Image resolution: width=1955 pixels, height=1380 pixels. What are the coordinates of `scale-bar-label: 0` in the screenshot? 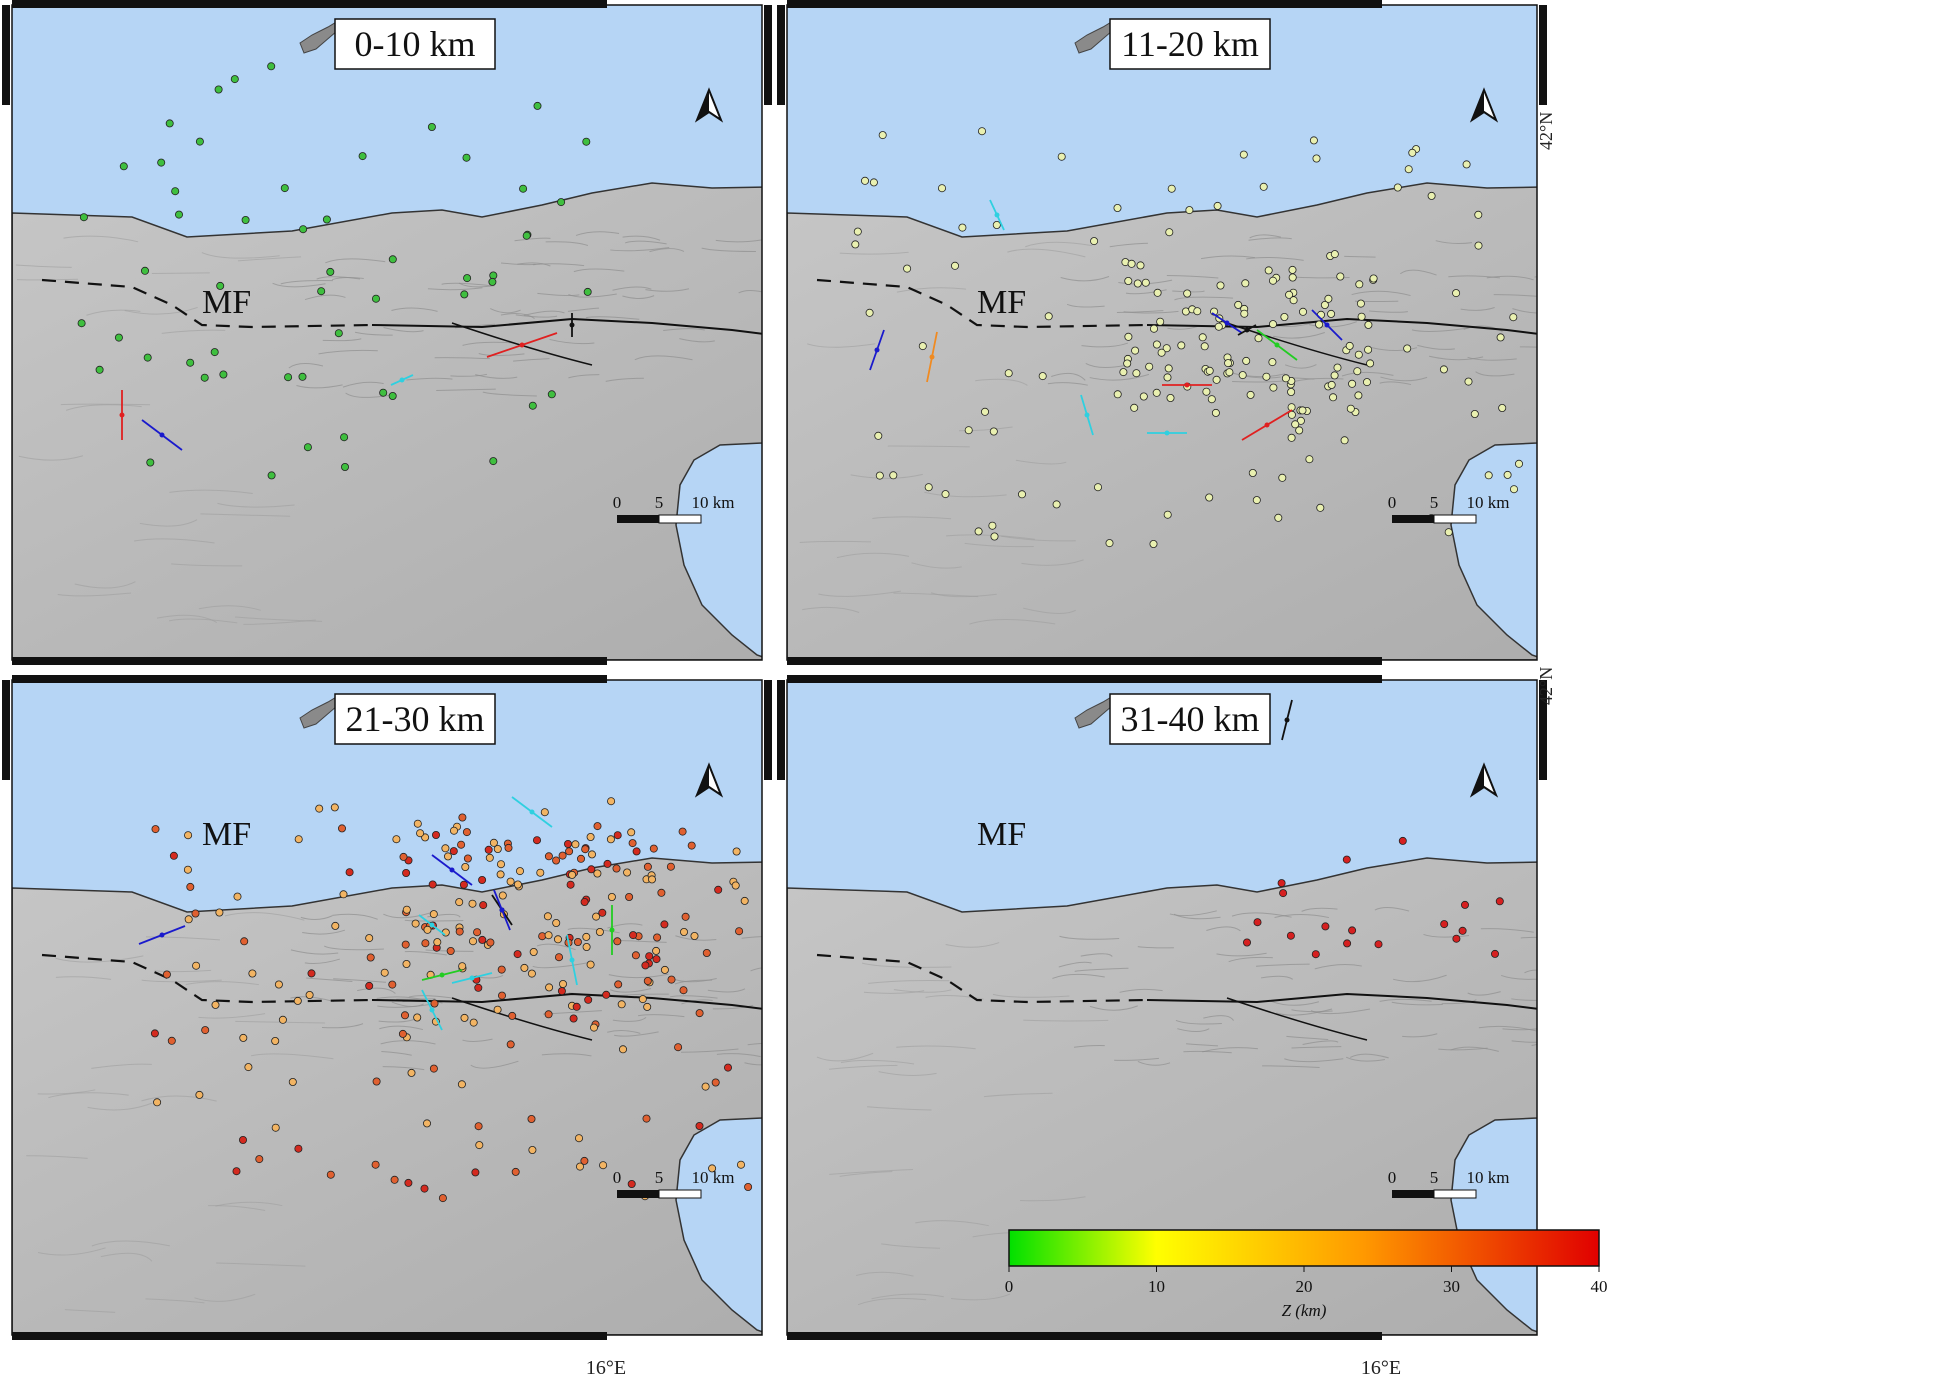 It's located at (617, 502).